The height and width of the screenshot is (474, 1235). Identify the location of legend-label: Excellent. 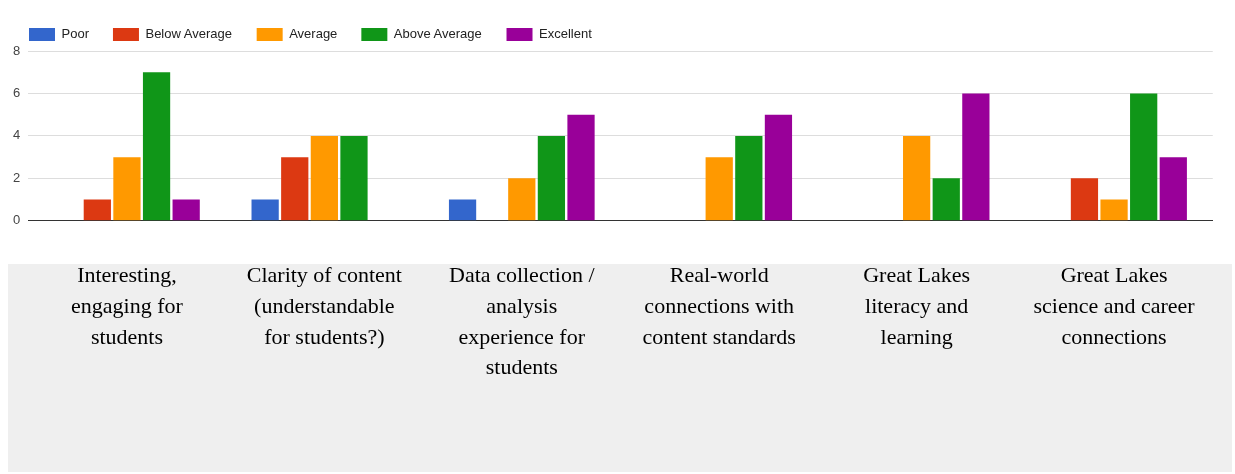
(566, 34).